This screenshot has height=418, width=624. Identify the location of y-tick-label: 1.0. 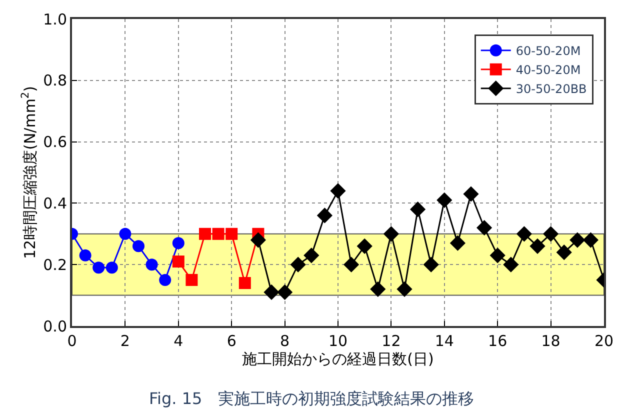
(55, 19).